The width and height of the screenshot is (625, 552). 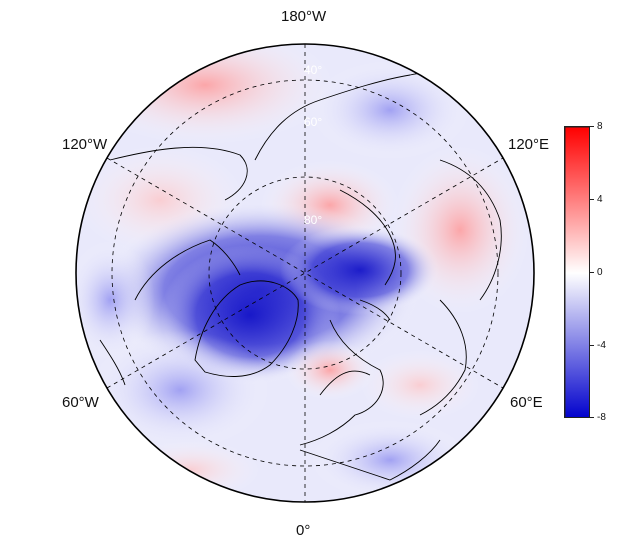 What do you see at coordinates (526, 402) in the screenshot?
I see `lon-label-60e: 60°E` at bounding box center [526, 402].